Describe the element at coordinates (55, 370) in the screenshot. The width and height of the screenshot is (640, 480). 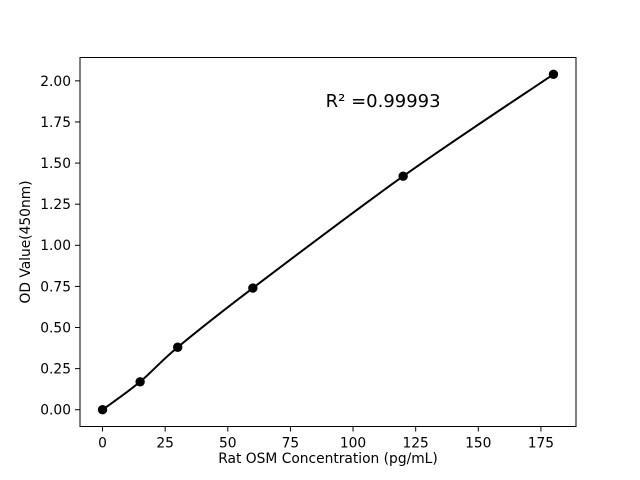
I see `y-tick-label: 0.25` at that location.